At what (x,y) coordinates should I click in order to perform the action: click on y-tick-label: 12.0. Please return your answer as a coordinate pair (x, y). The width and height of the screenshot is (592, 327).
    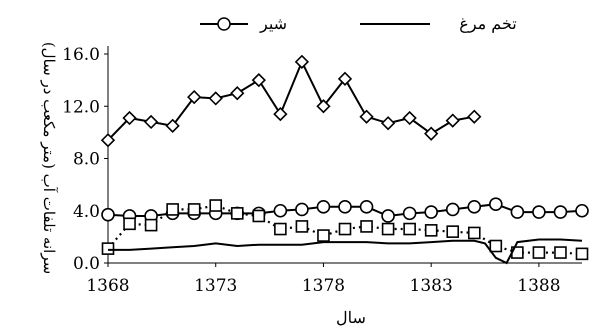
    Looking at the image, I should click on (81, 107).